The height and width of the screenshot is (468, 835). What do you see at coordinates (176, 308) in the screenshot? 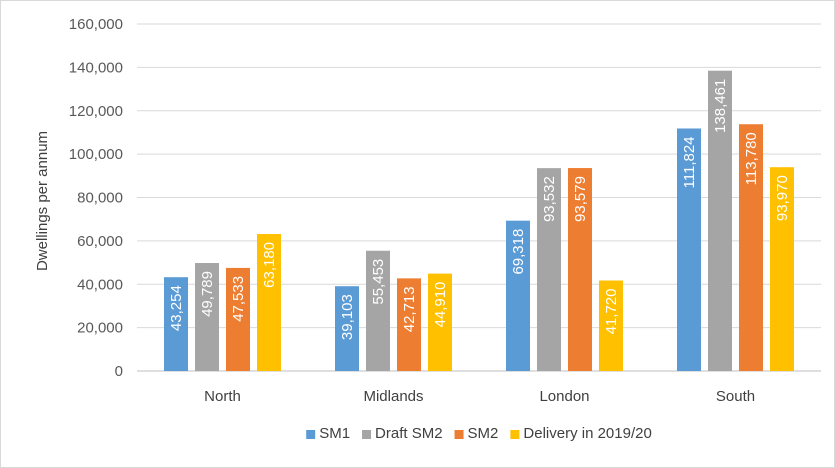
I see `data-label: 43,254` at bounding box center [176, 308].